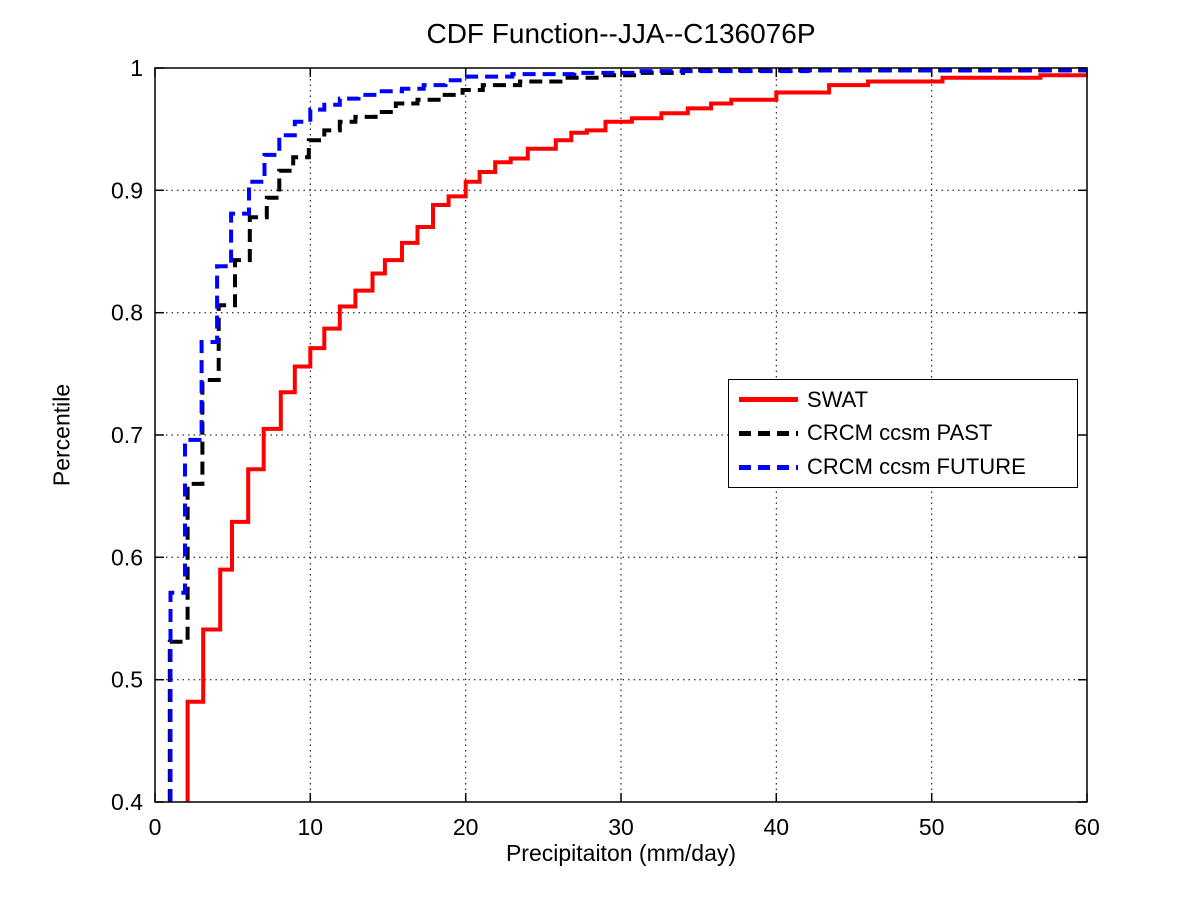 The height and width of the screenshot is (900, 1200). I want to click on y-tick-label-0.8: 0.8, so click(127, 313).